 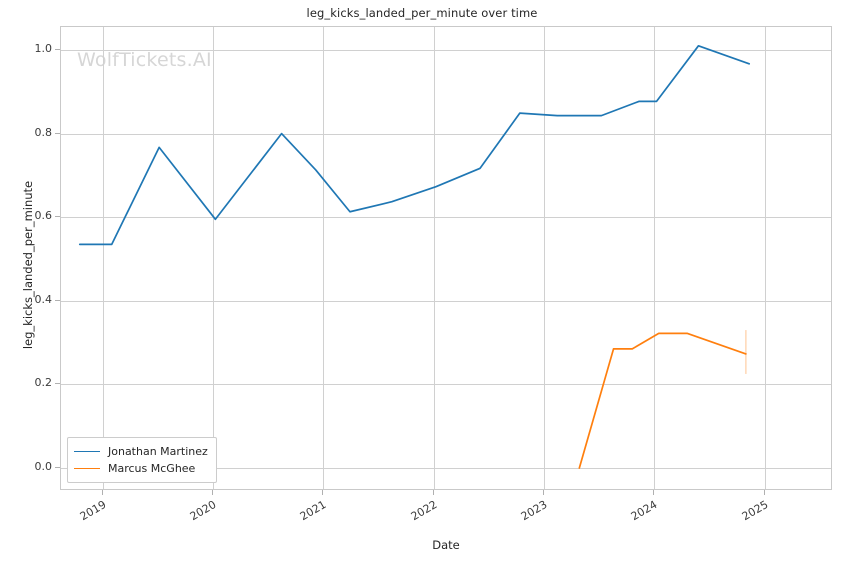 I want to click on chart-title: leg_kicks_landed_per_minute over time, so click(x=422, y=13).